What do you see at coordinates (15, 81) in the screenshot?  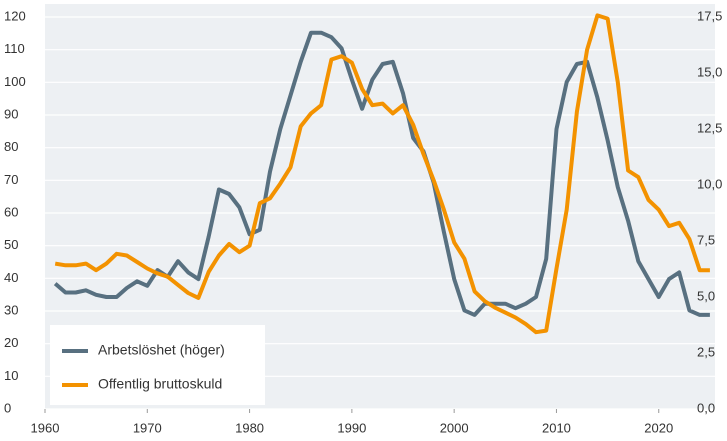 I see `y-tick-label: 100` at bounding box center [15, 81].